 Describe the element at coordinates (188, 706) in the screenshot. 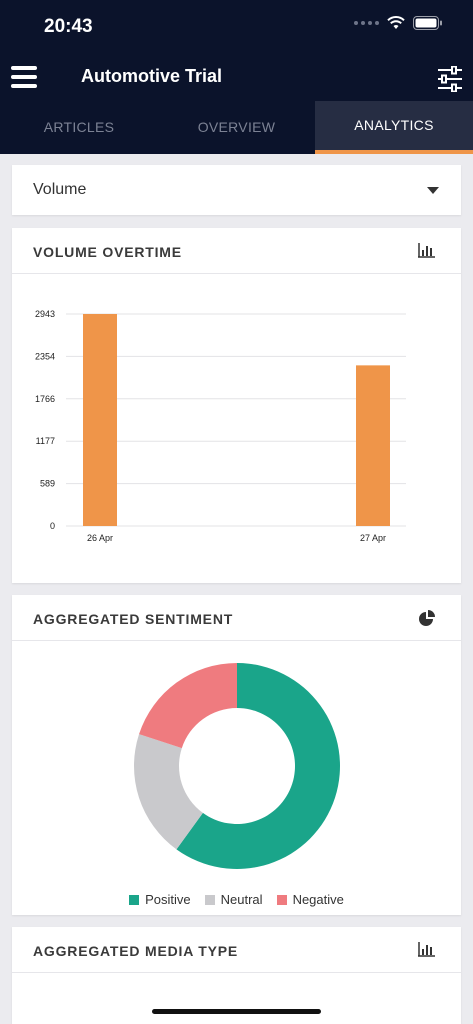

I see `pie-slice-negative` at that location.